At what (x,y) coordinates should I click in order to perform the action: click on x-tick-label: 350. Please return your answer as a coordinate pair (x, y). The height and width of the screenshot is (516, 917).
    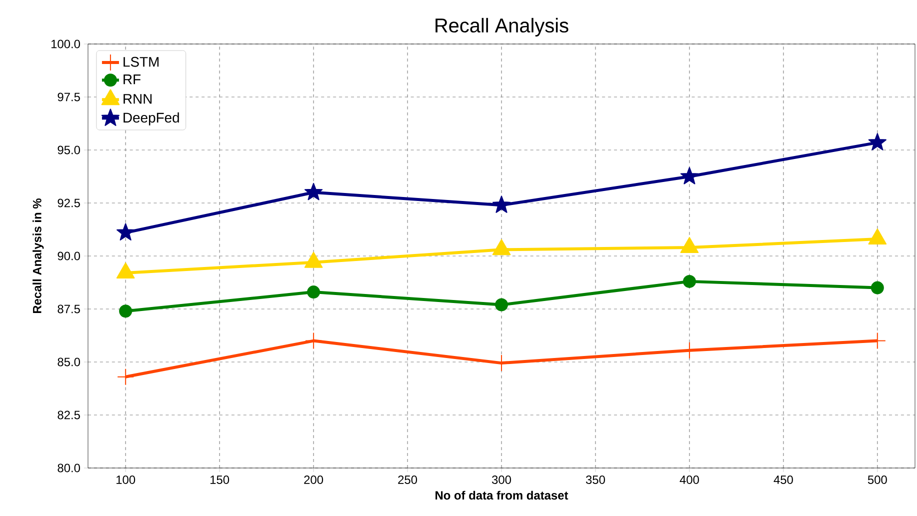
    Looking at the image, I should click on (595, 480).